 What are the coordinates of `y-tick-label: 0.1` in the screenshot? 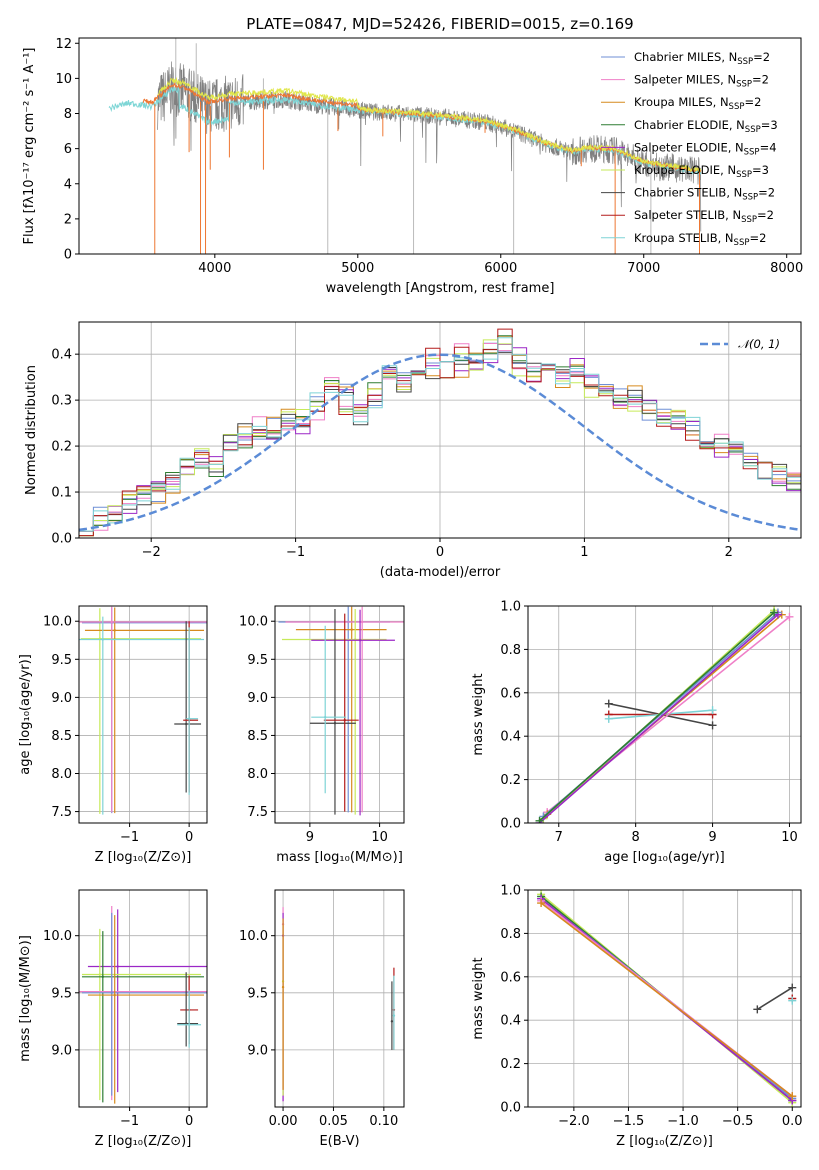 It's located at (61, 493).